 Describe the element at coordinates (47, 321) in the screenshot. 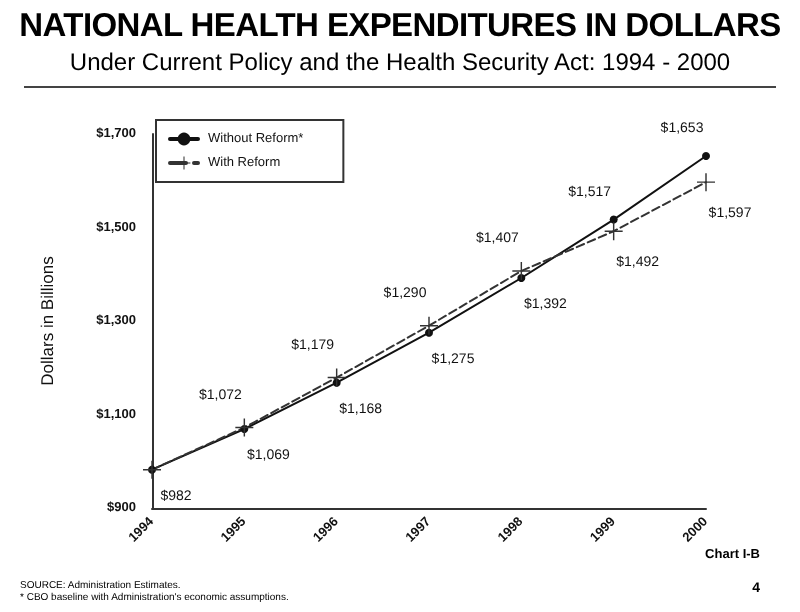

I see `y-axis-title: Dollars in Billions` at that location.